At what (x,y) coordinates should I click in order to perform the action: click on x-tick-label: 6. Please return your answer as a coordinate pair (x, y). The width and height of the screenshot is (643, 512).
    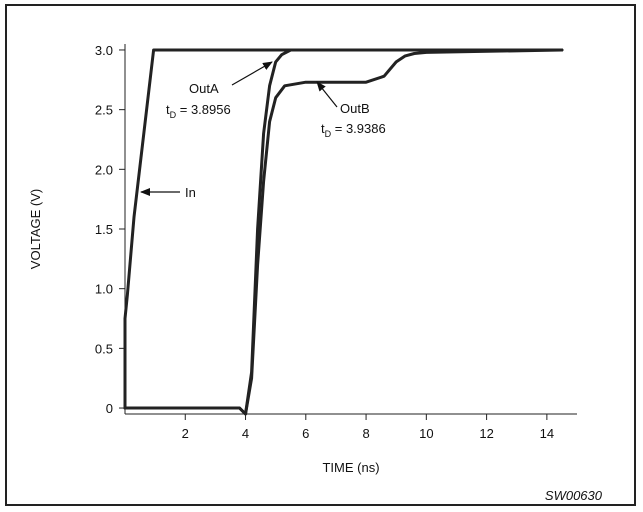
    Looking at the image, I should click on (305, 433).